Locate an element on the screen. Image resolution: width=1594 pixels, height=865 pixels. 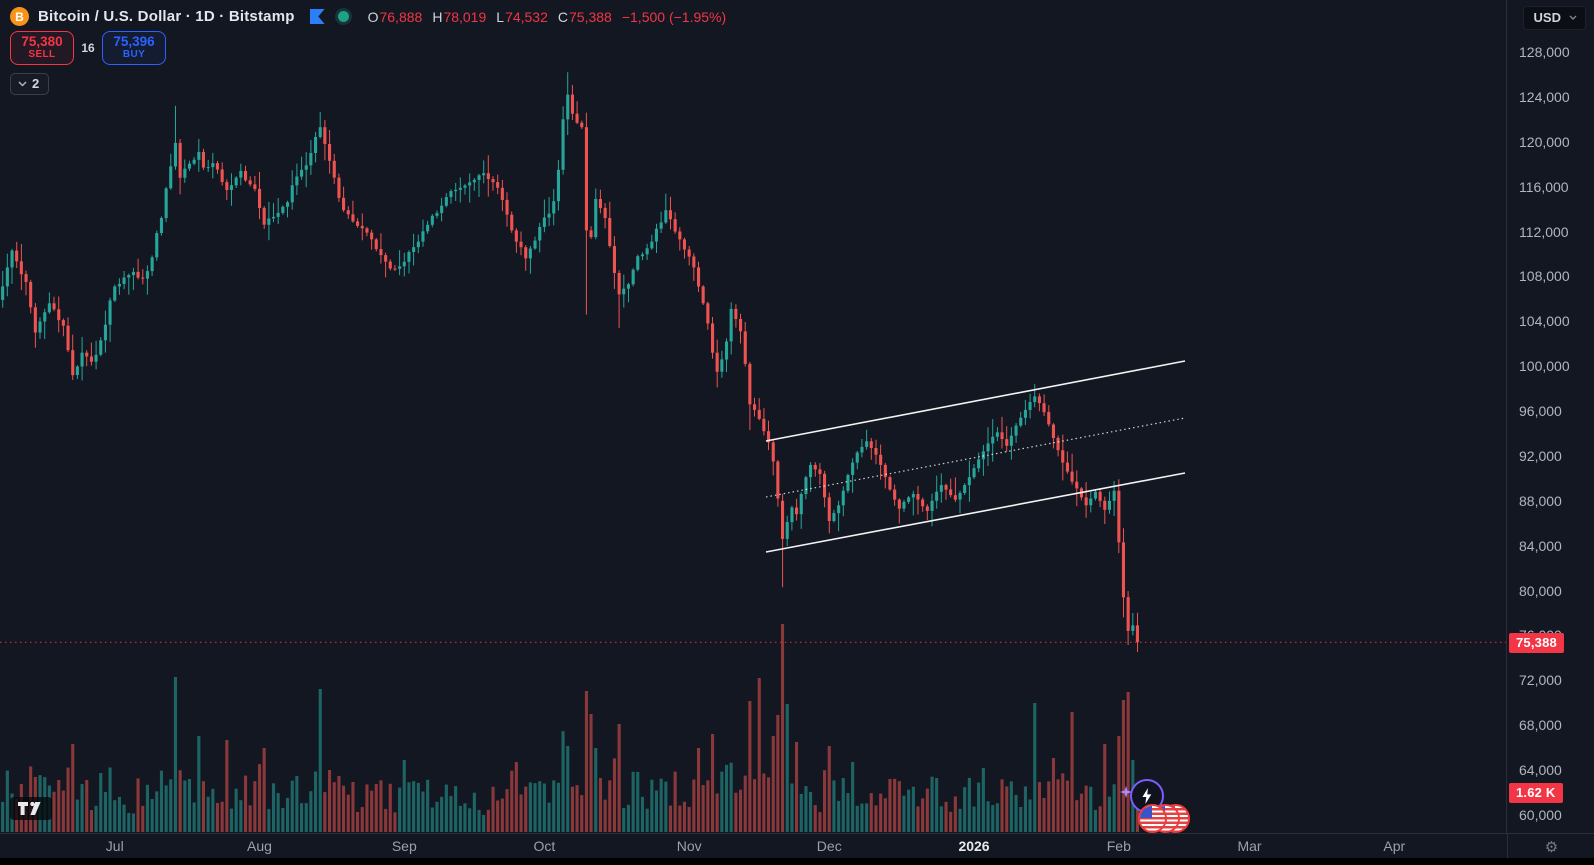
open-value: O 76,888 is located at coordinates (395, 16).